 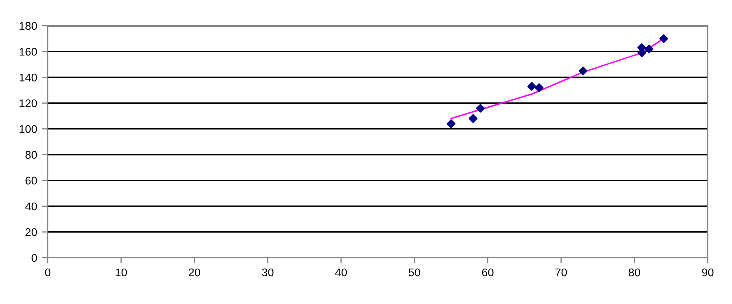 What do you see at coordinates (634, 272) in the screenshot?
I see `x-tick-label: 80` at bounding box center [634, 272].